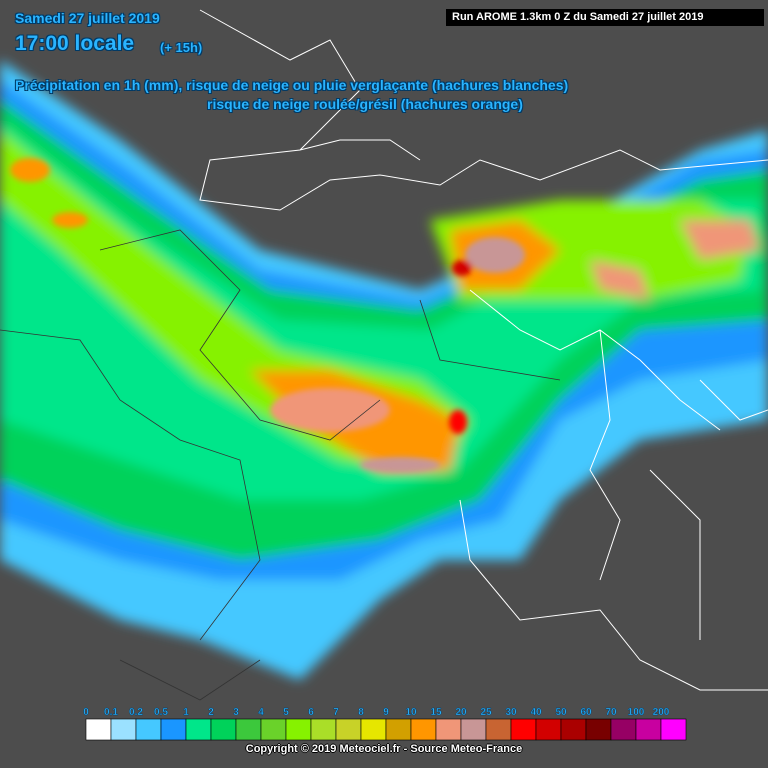  Describe the element at coordinates (486, 712) in the screenshot. I see `legend-label: 25` at that location.